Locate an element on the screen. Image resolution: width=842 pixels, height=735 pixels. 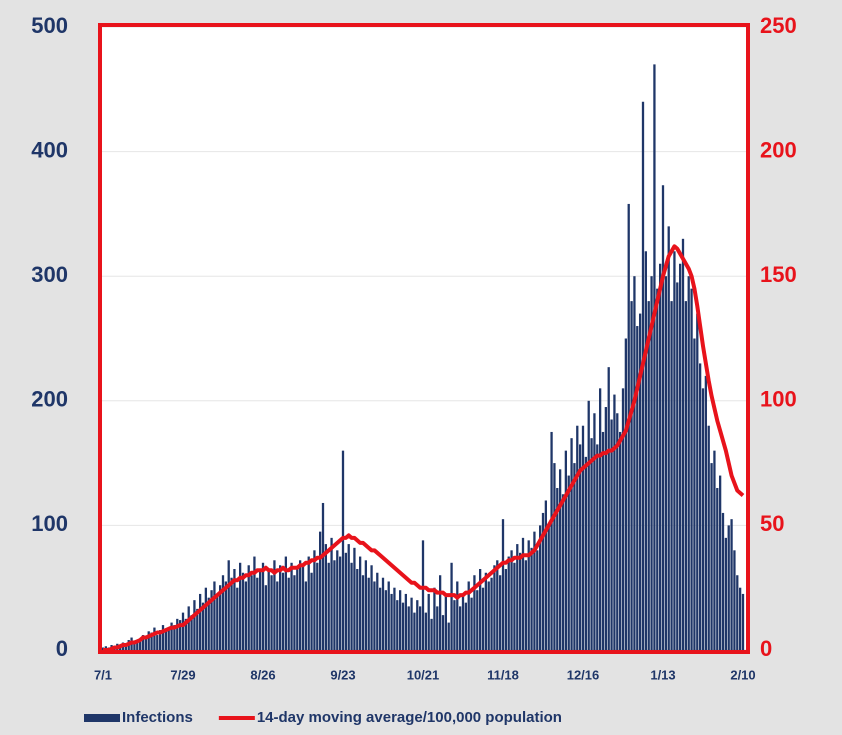
x-tick-label: 12/16 is located at coordinates (583, 674).